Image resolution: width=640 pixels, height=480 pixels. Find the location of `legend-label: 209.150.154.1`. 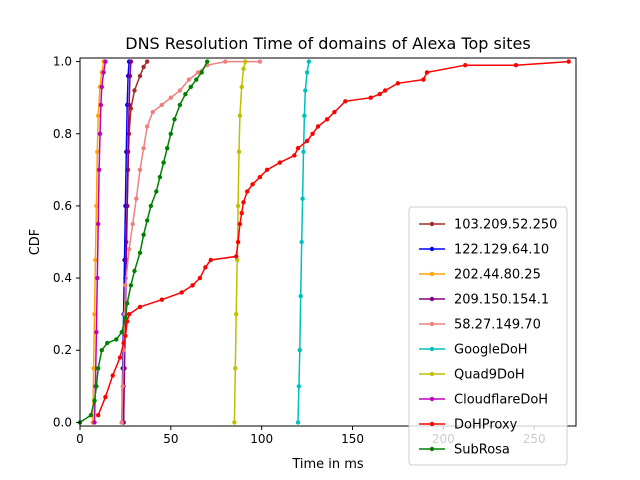

legend-label: 209.150.154.1 is located at coordinates (501, 300).